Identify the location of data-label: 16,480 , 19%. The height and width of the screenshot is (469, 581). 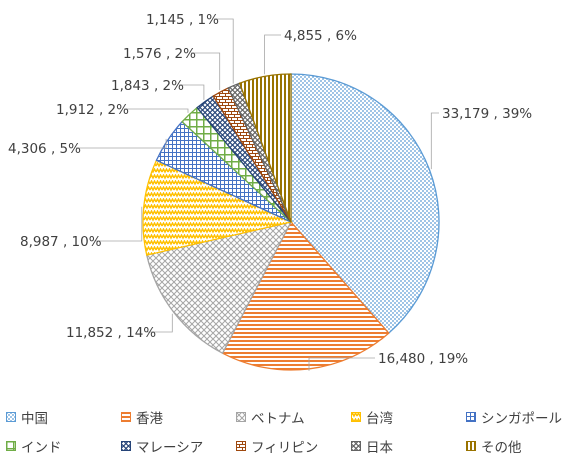
(423, 359).